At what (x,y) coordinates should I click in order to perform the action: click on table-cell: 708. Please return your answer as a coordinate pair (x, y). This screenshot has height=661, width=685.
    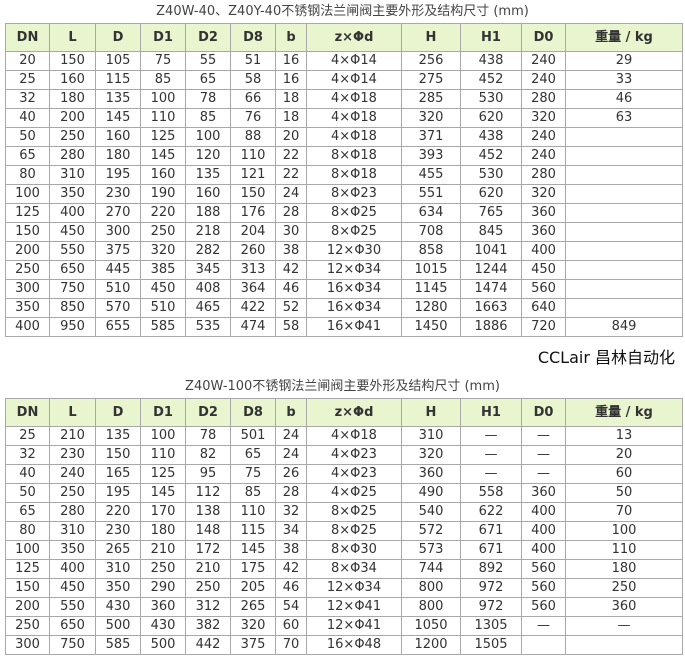
    Looking at the image, I should click on (431, 232).